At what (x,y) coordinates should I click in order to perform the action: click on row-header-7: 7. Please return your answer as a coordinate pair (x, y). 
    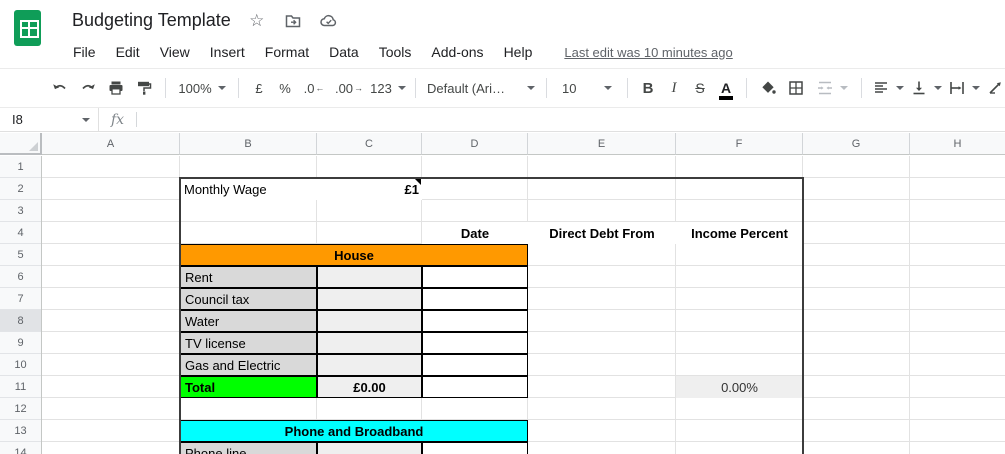
    Looking at the image, I should click on (20, 299).